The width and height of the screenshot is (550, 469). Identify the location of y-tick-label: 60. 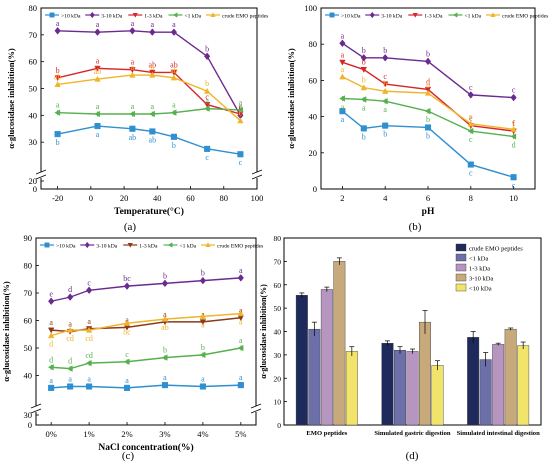
(278, 285).